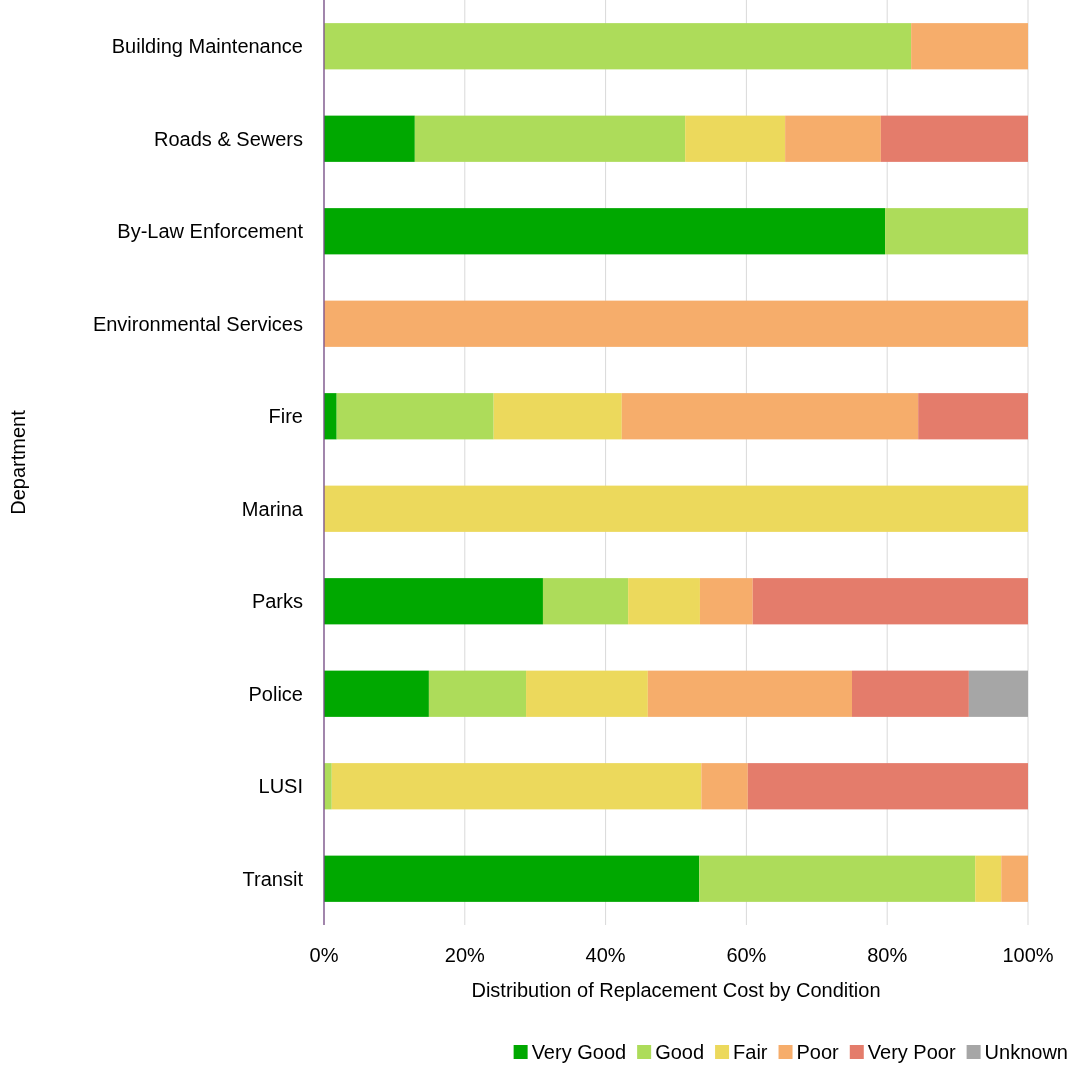 This screenshot has width=1073, height=1067. I want to click on x-tick-label: 80%, so click(887, 955).